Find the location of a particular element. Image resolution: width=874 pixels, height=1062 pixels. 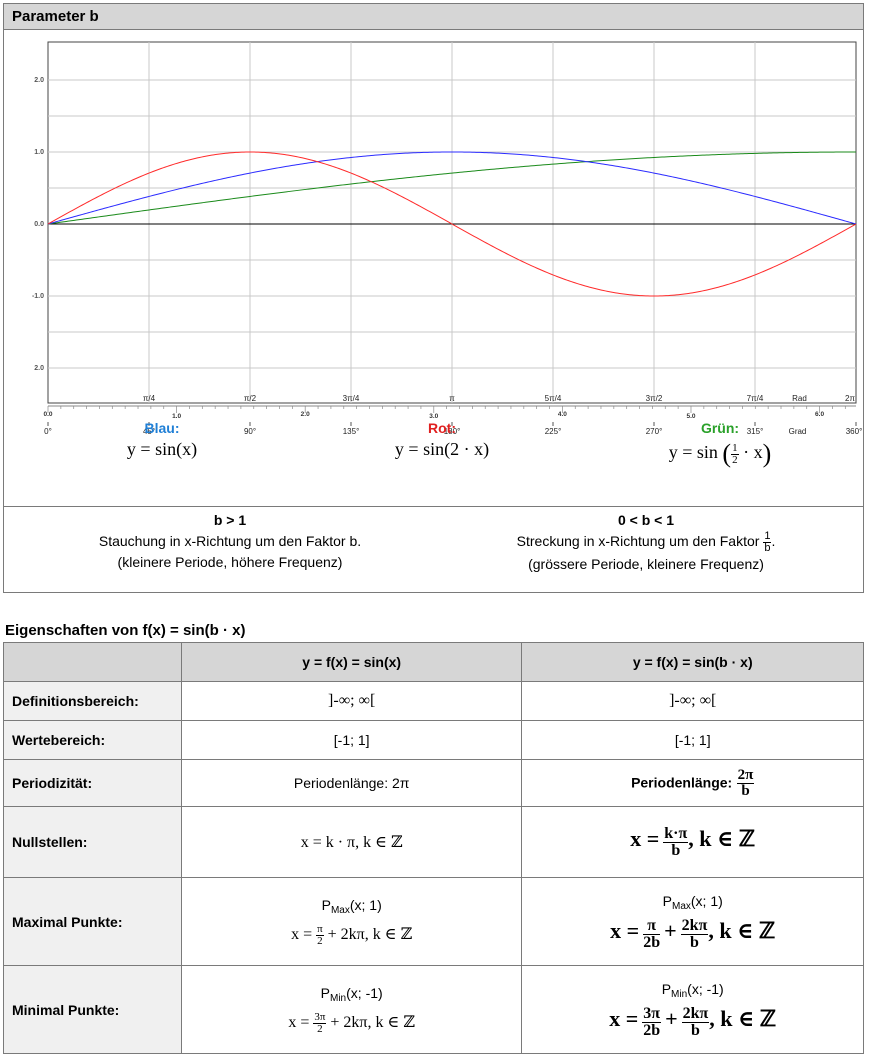

minima-sin-bx: PMin(x; -1) x = 3π 2b + 2kπ b, k ∈ ℤ is located at coordinates (692, 1009).